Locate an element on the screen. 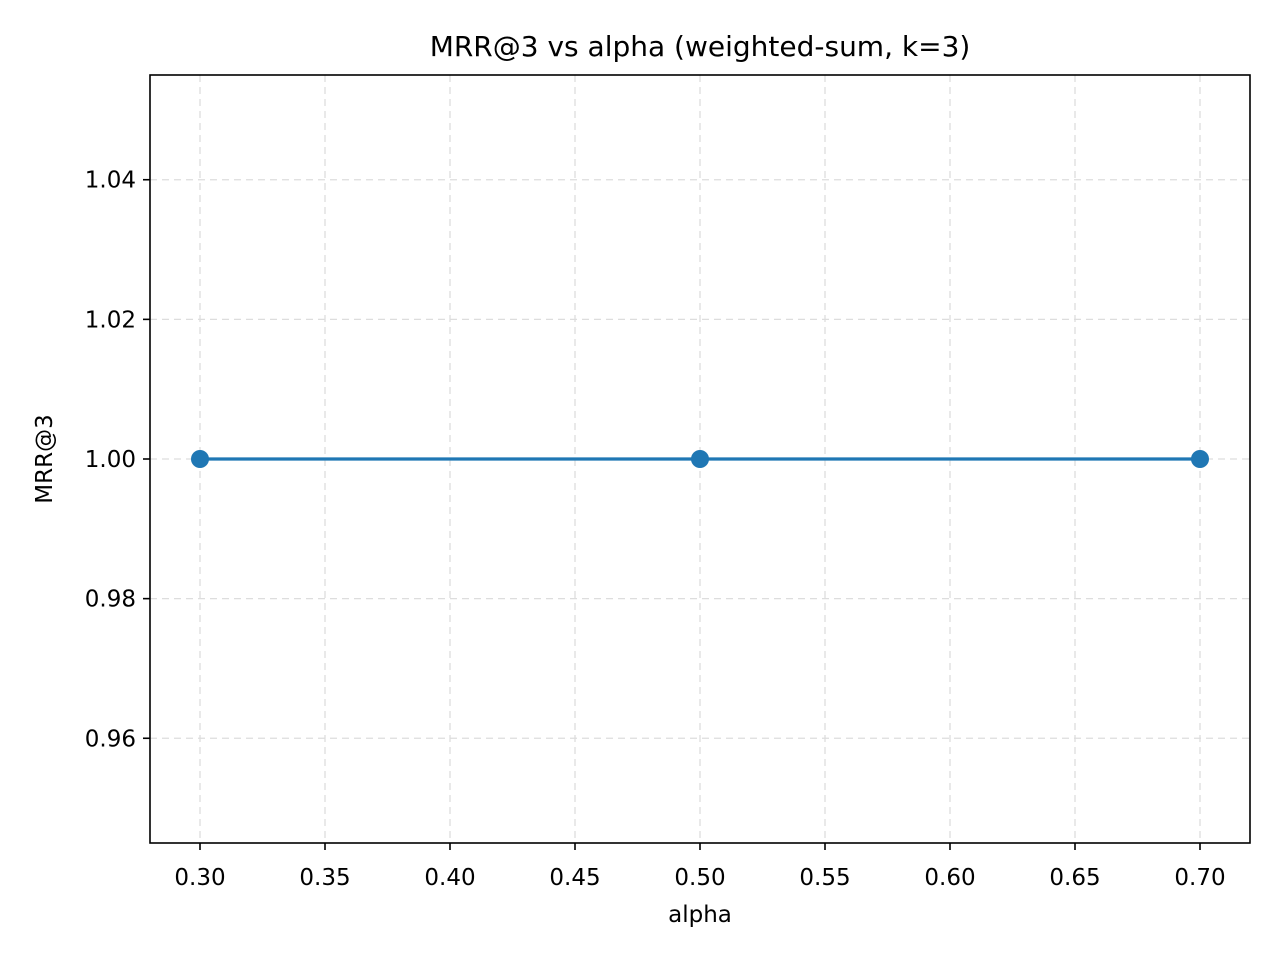 This screenshot has width=1280, height=960. x-tick-label: 0.60 is located at coordinates (949, 878).